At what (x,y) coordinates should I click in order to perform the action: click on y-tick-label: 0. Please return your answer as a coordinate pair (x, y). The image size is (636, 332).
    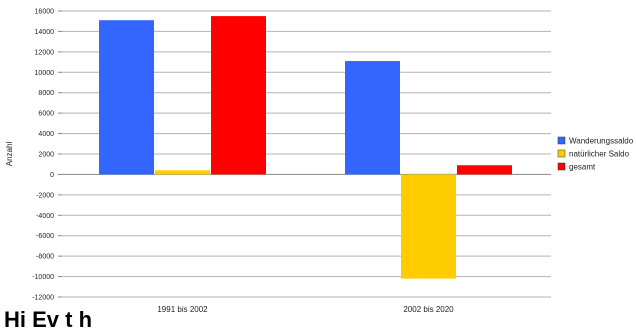
    Looking at the image, I should click on (52, 175).